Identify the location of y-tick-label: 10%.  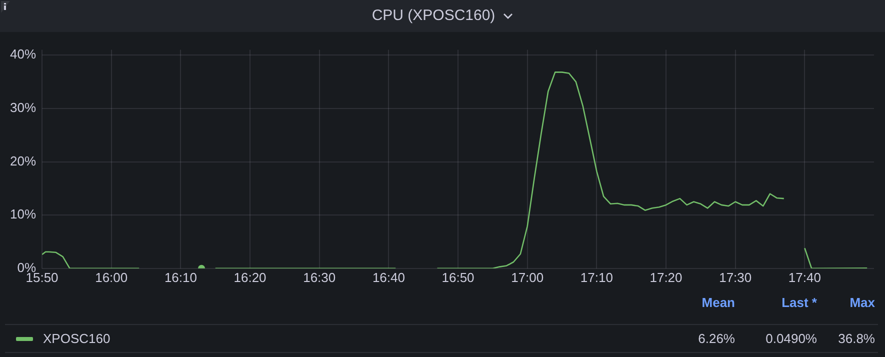
(23, 214).